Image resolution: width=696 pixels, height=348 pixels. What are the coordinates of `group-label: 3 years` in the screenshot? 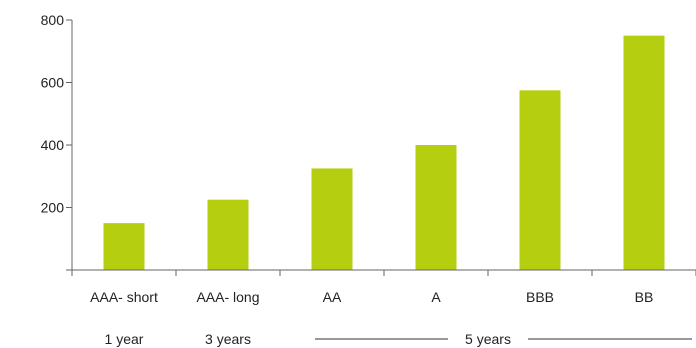 It's located at (228, 339).